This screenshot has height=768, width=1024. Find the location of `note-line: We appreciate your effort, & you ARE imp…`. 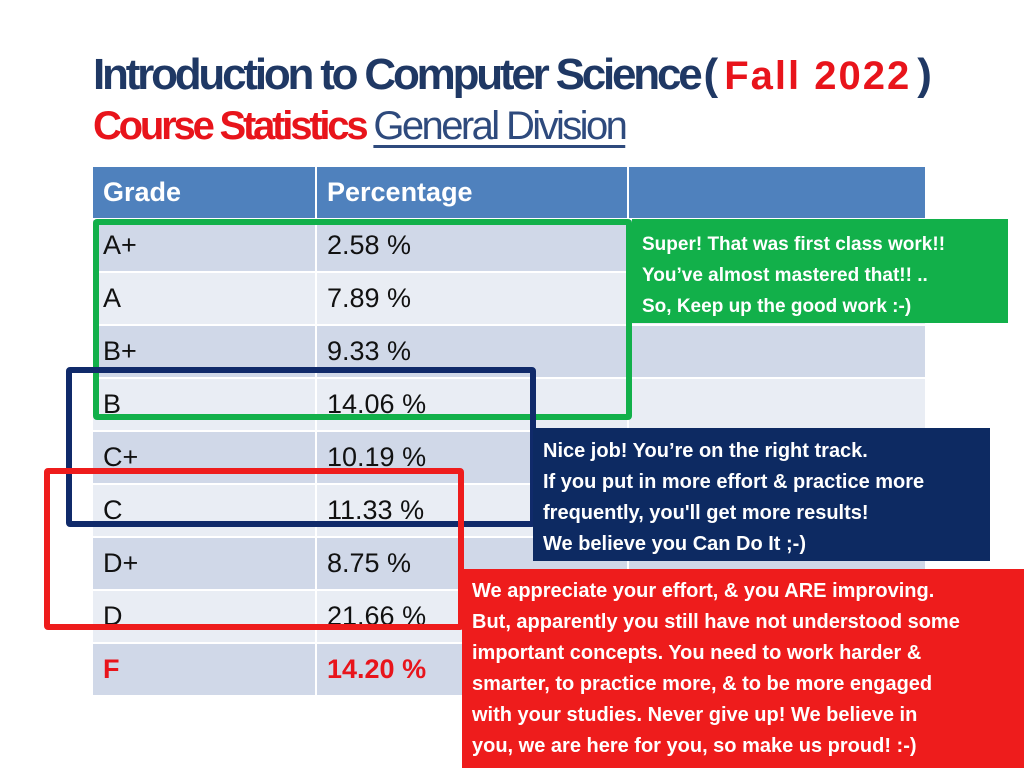

note-line: We appreciate your effort, & you ARE imp… is located at coordinates (703, 591).